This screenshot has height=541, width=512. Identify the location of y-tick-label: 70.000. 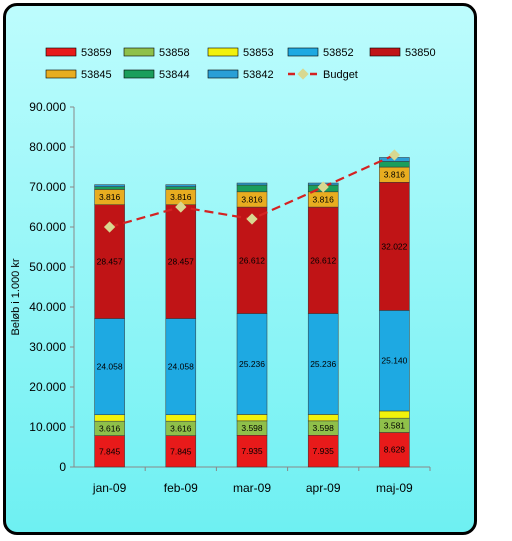
(47, 187).